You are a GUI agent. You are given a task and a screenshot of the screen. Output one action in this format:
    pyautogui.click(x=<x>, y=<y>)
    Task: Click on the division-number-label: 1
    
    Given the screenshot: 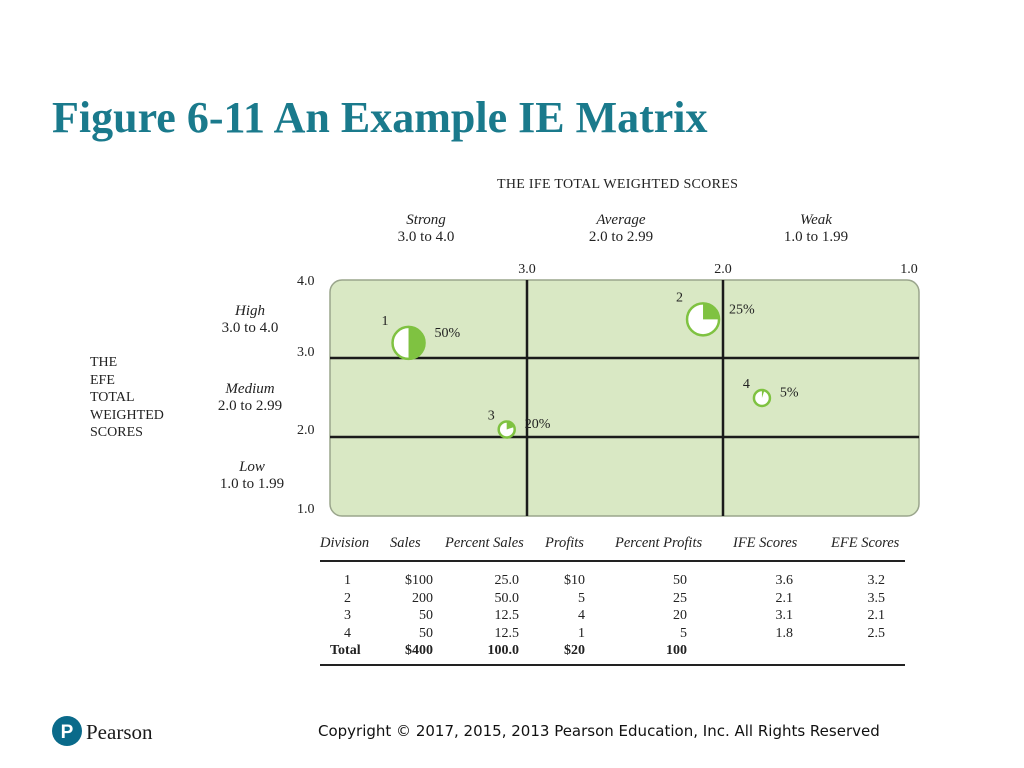 What is the action you would take?
    pyautogui.click(x=385, y=321)
    